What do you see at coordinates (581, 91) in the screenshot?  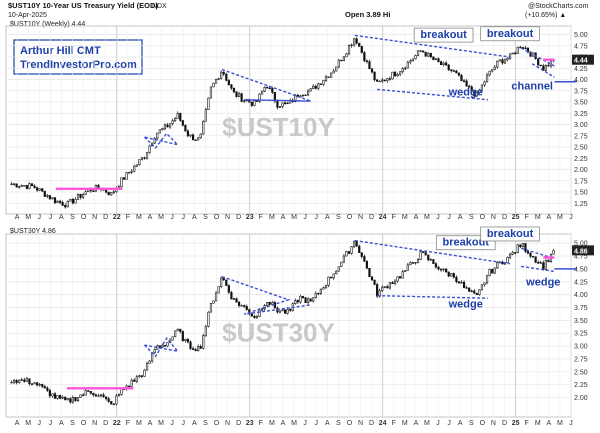 I see `y-tick-label: 3.75` at bounding box center [581, 91].